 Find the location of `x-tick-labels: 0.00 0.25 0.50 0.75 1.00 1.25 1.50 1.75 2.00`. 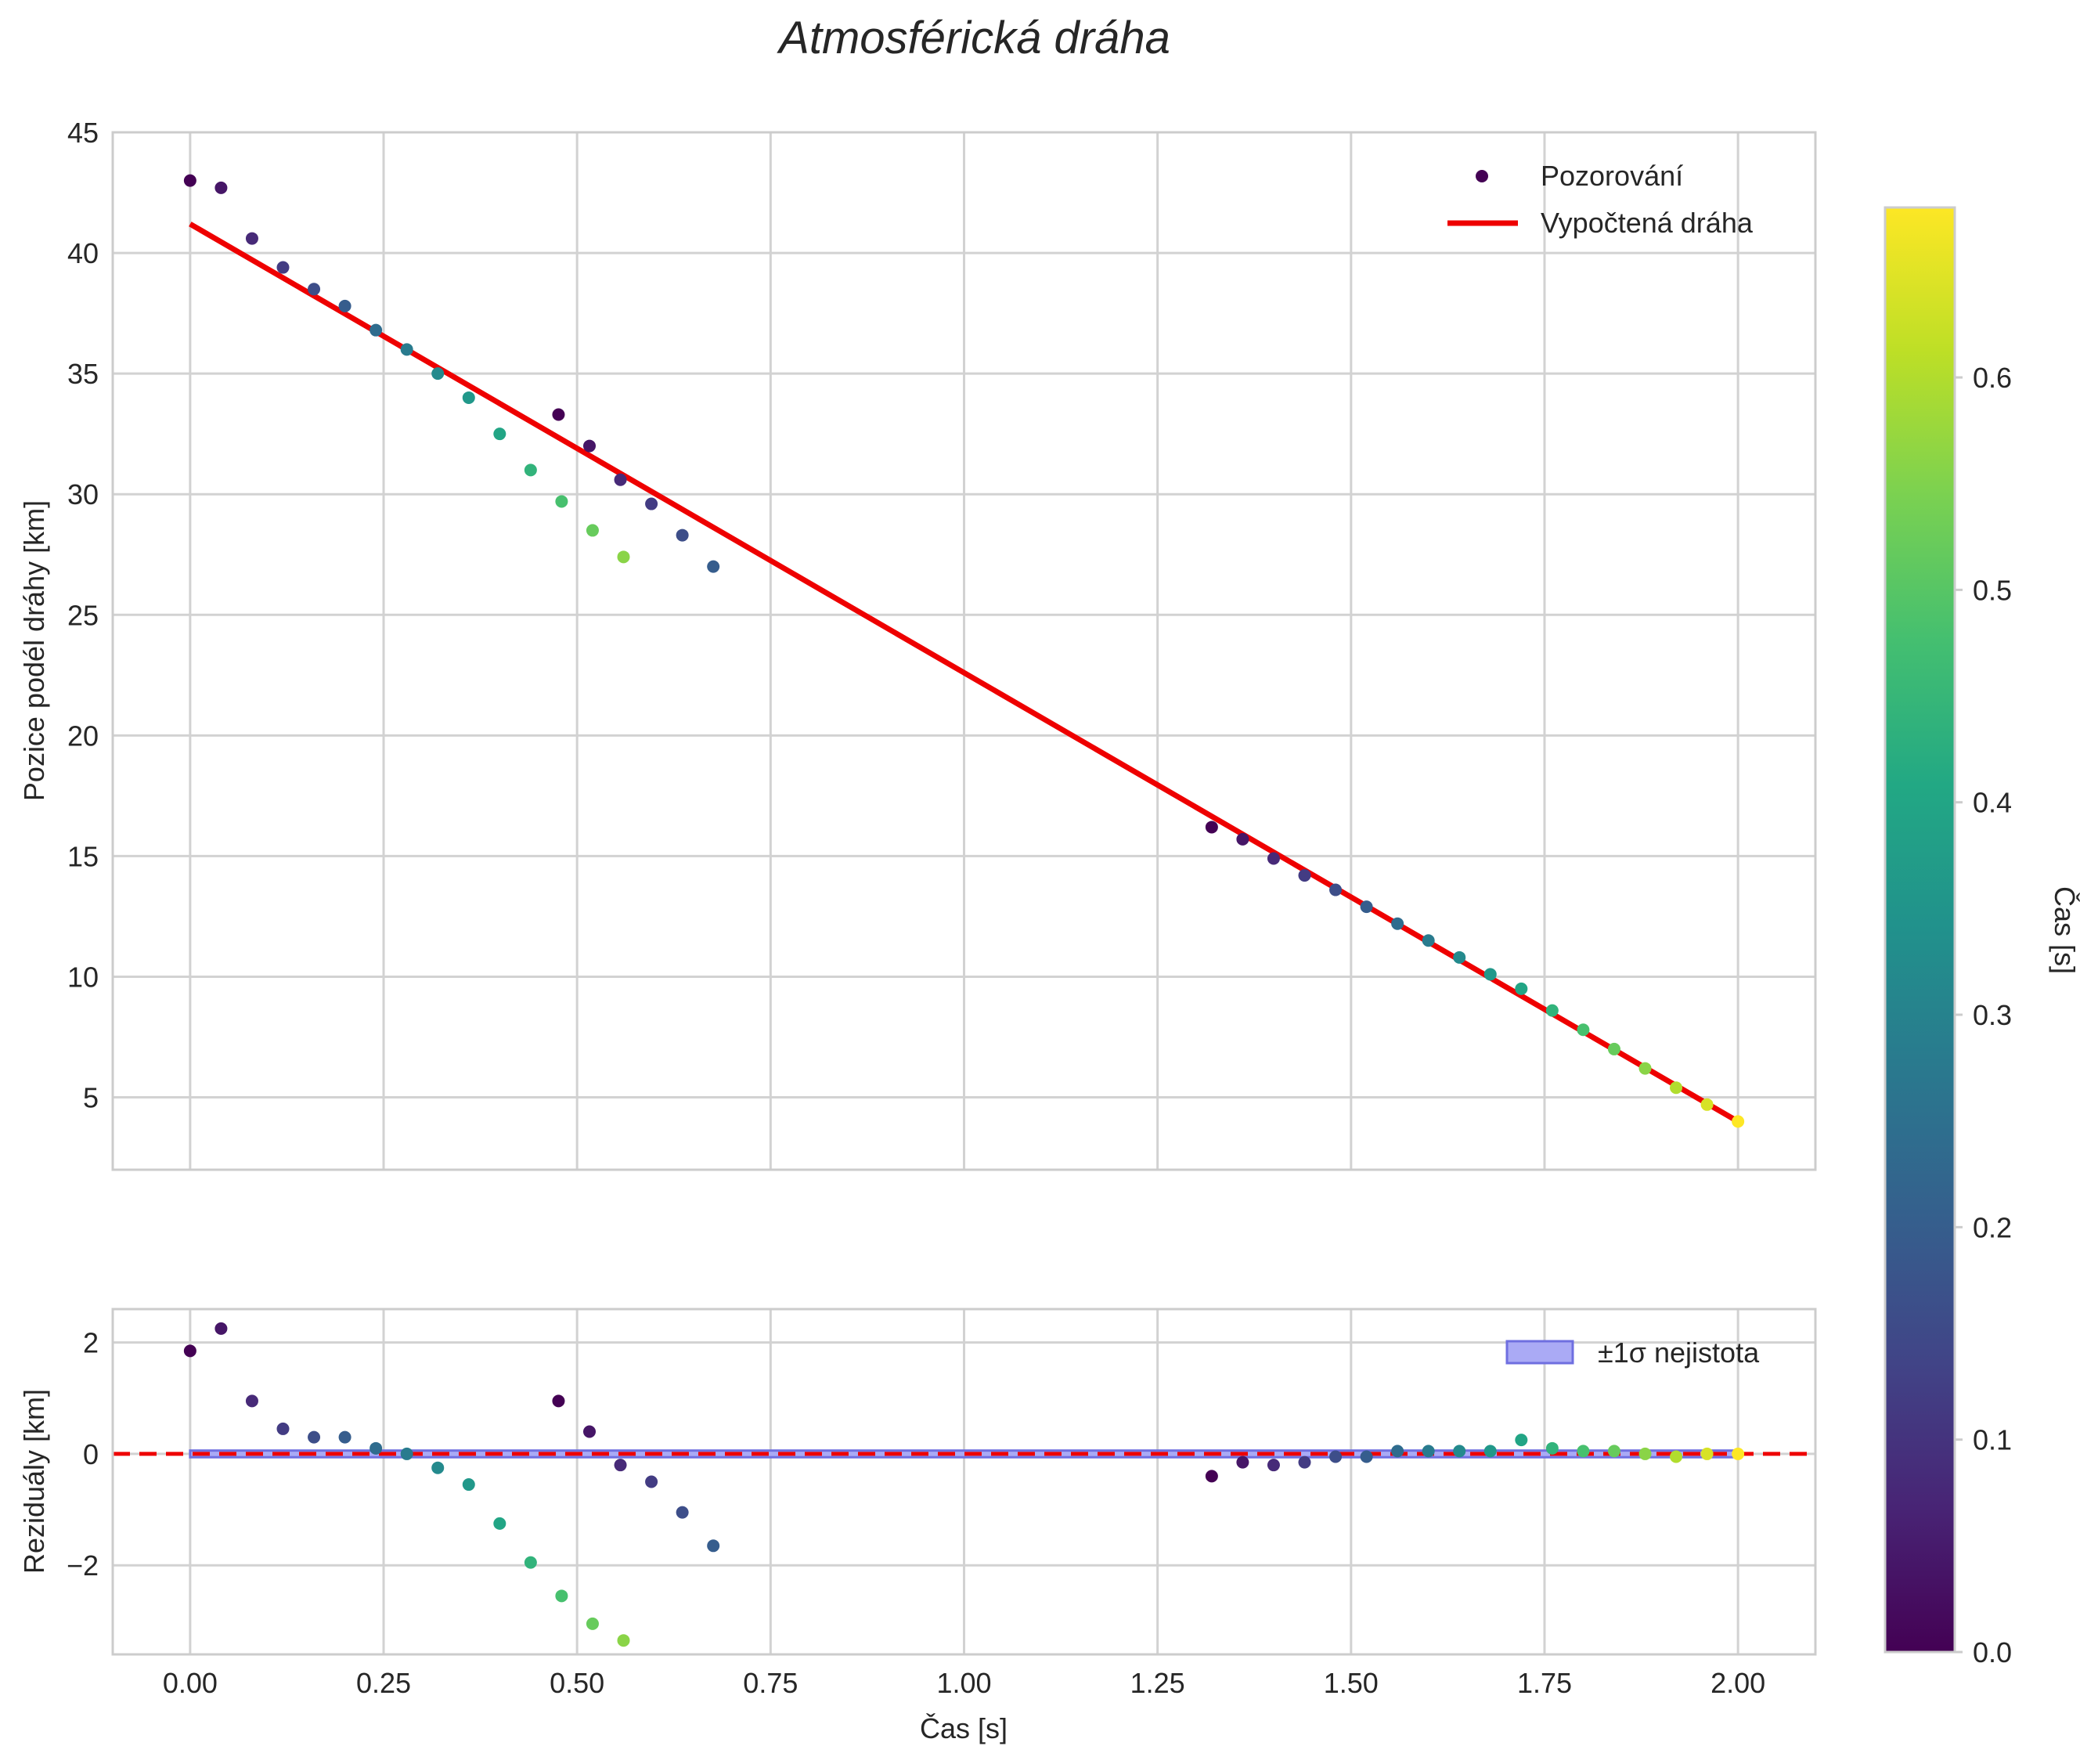

x-tick-labels: 0.00 0.25 0.50 0.75 1.00 1.25 1.50 1.75 2.00 is located at coordinates (964, 1683).